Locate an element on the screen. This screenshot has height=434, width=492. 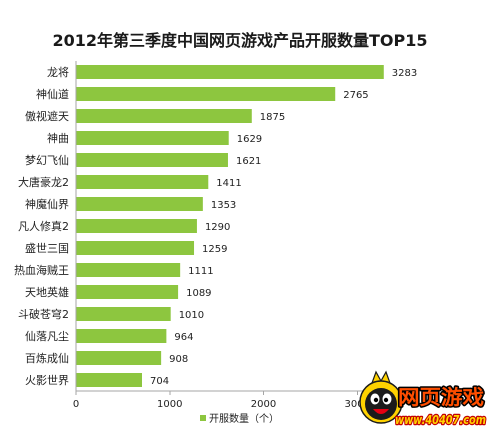
data-label: 964 is located at coordinates (183, 337).